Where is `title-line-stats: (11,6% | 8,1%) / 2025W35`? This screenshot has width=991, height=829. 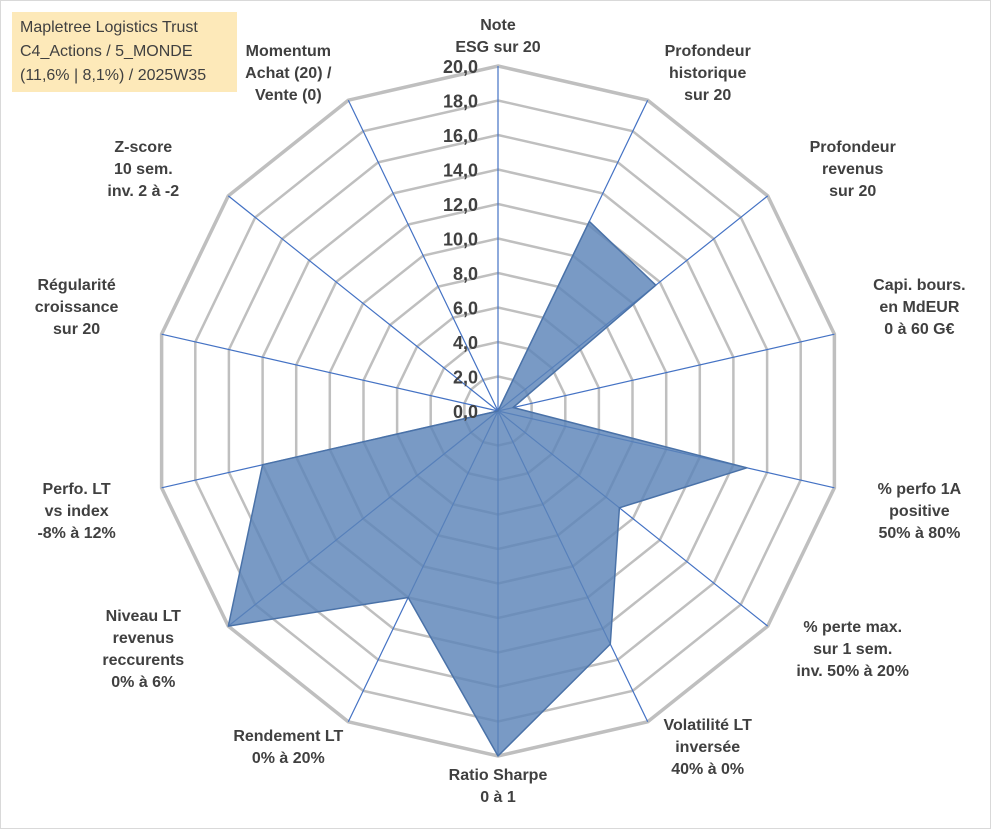
title-line-stats: (11,6% | 8,1%) / 2025W35 is located at coordinates (113, 75).